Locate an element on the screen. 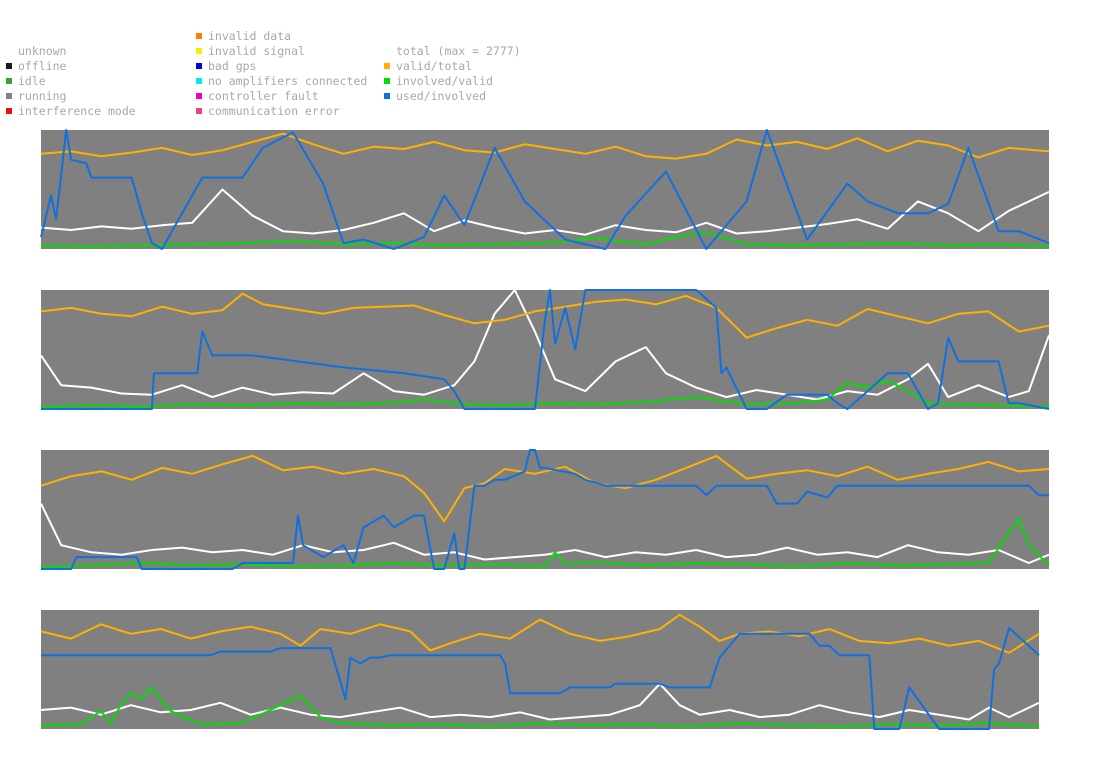  legend-label: running is located at coordinates (42, 96).